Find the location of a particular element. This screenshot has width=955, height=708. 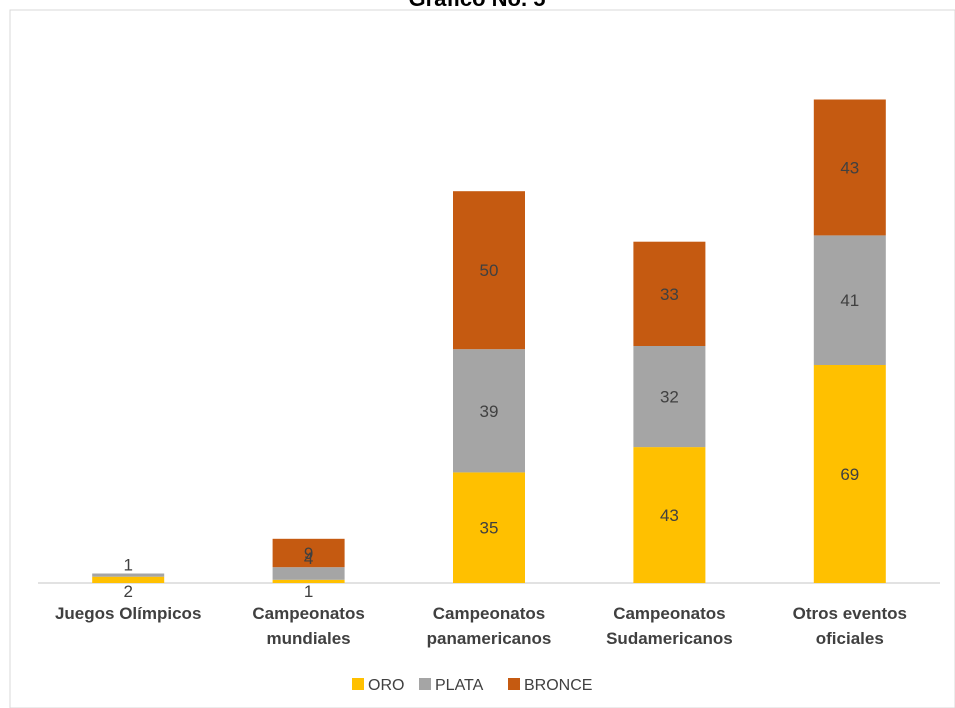

category-label-1: mundiales is located at coordinates (309, 638).